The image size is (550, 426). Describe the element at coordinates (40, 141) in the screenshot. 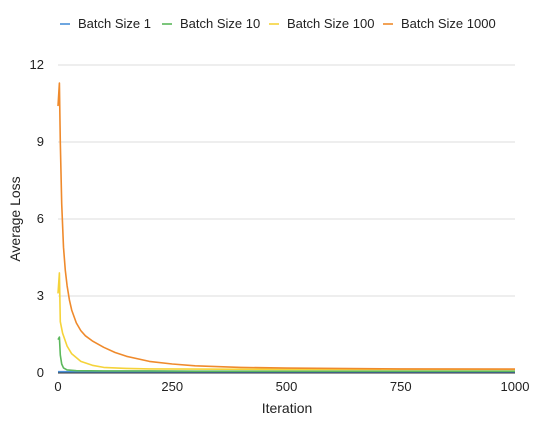

I see `y-tick-label: 9` at that location.